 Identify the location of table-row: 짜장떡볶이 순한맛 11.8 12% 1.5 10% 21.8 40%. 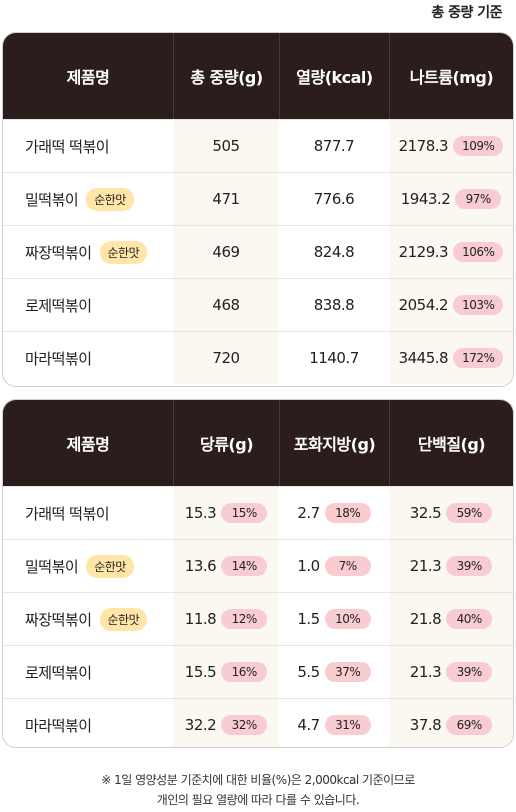
(258, 618).